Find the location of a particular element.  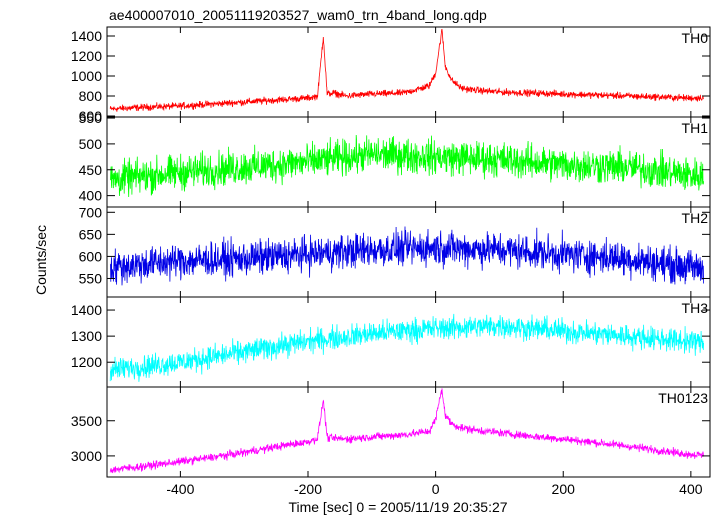

y-tick-label: 1000 is located at coordinates (86, 76).